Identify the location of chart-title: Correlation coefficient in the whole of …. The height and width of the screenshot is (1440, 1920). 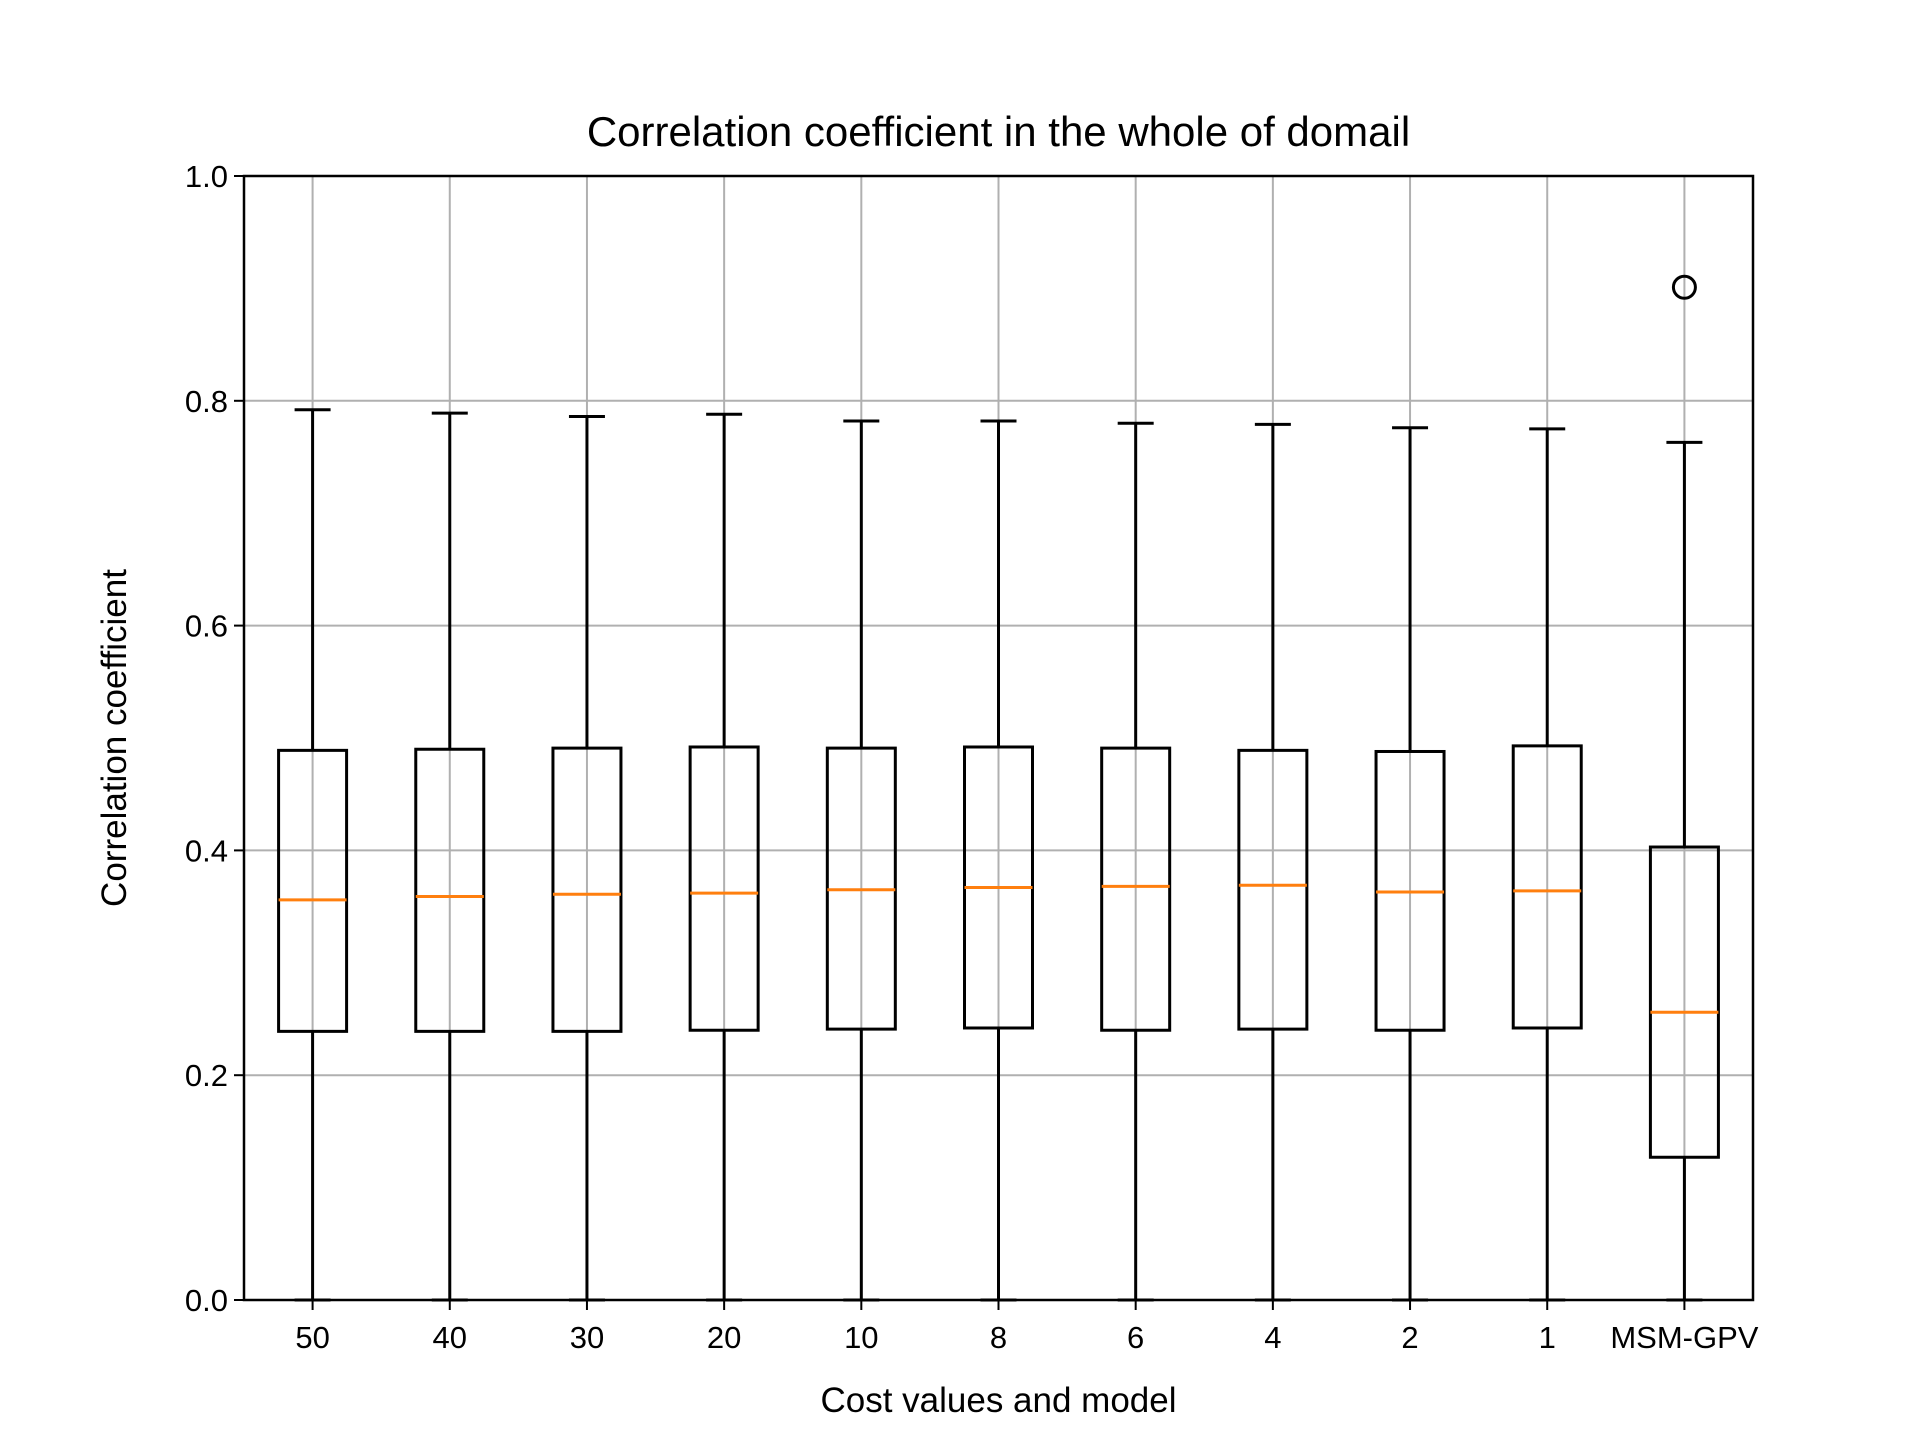
(998, 131).